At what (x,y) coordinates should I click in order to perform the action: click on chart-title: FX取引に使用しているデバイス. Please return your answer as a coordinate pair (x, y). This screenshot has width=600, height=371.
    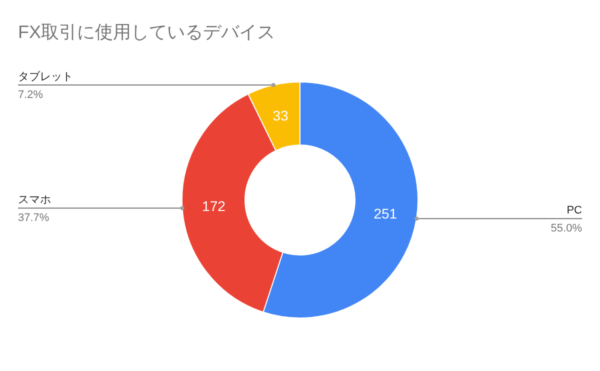
    Looking at the image, I should click on (147, 32).